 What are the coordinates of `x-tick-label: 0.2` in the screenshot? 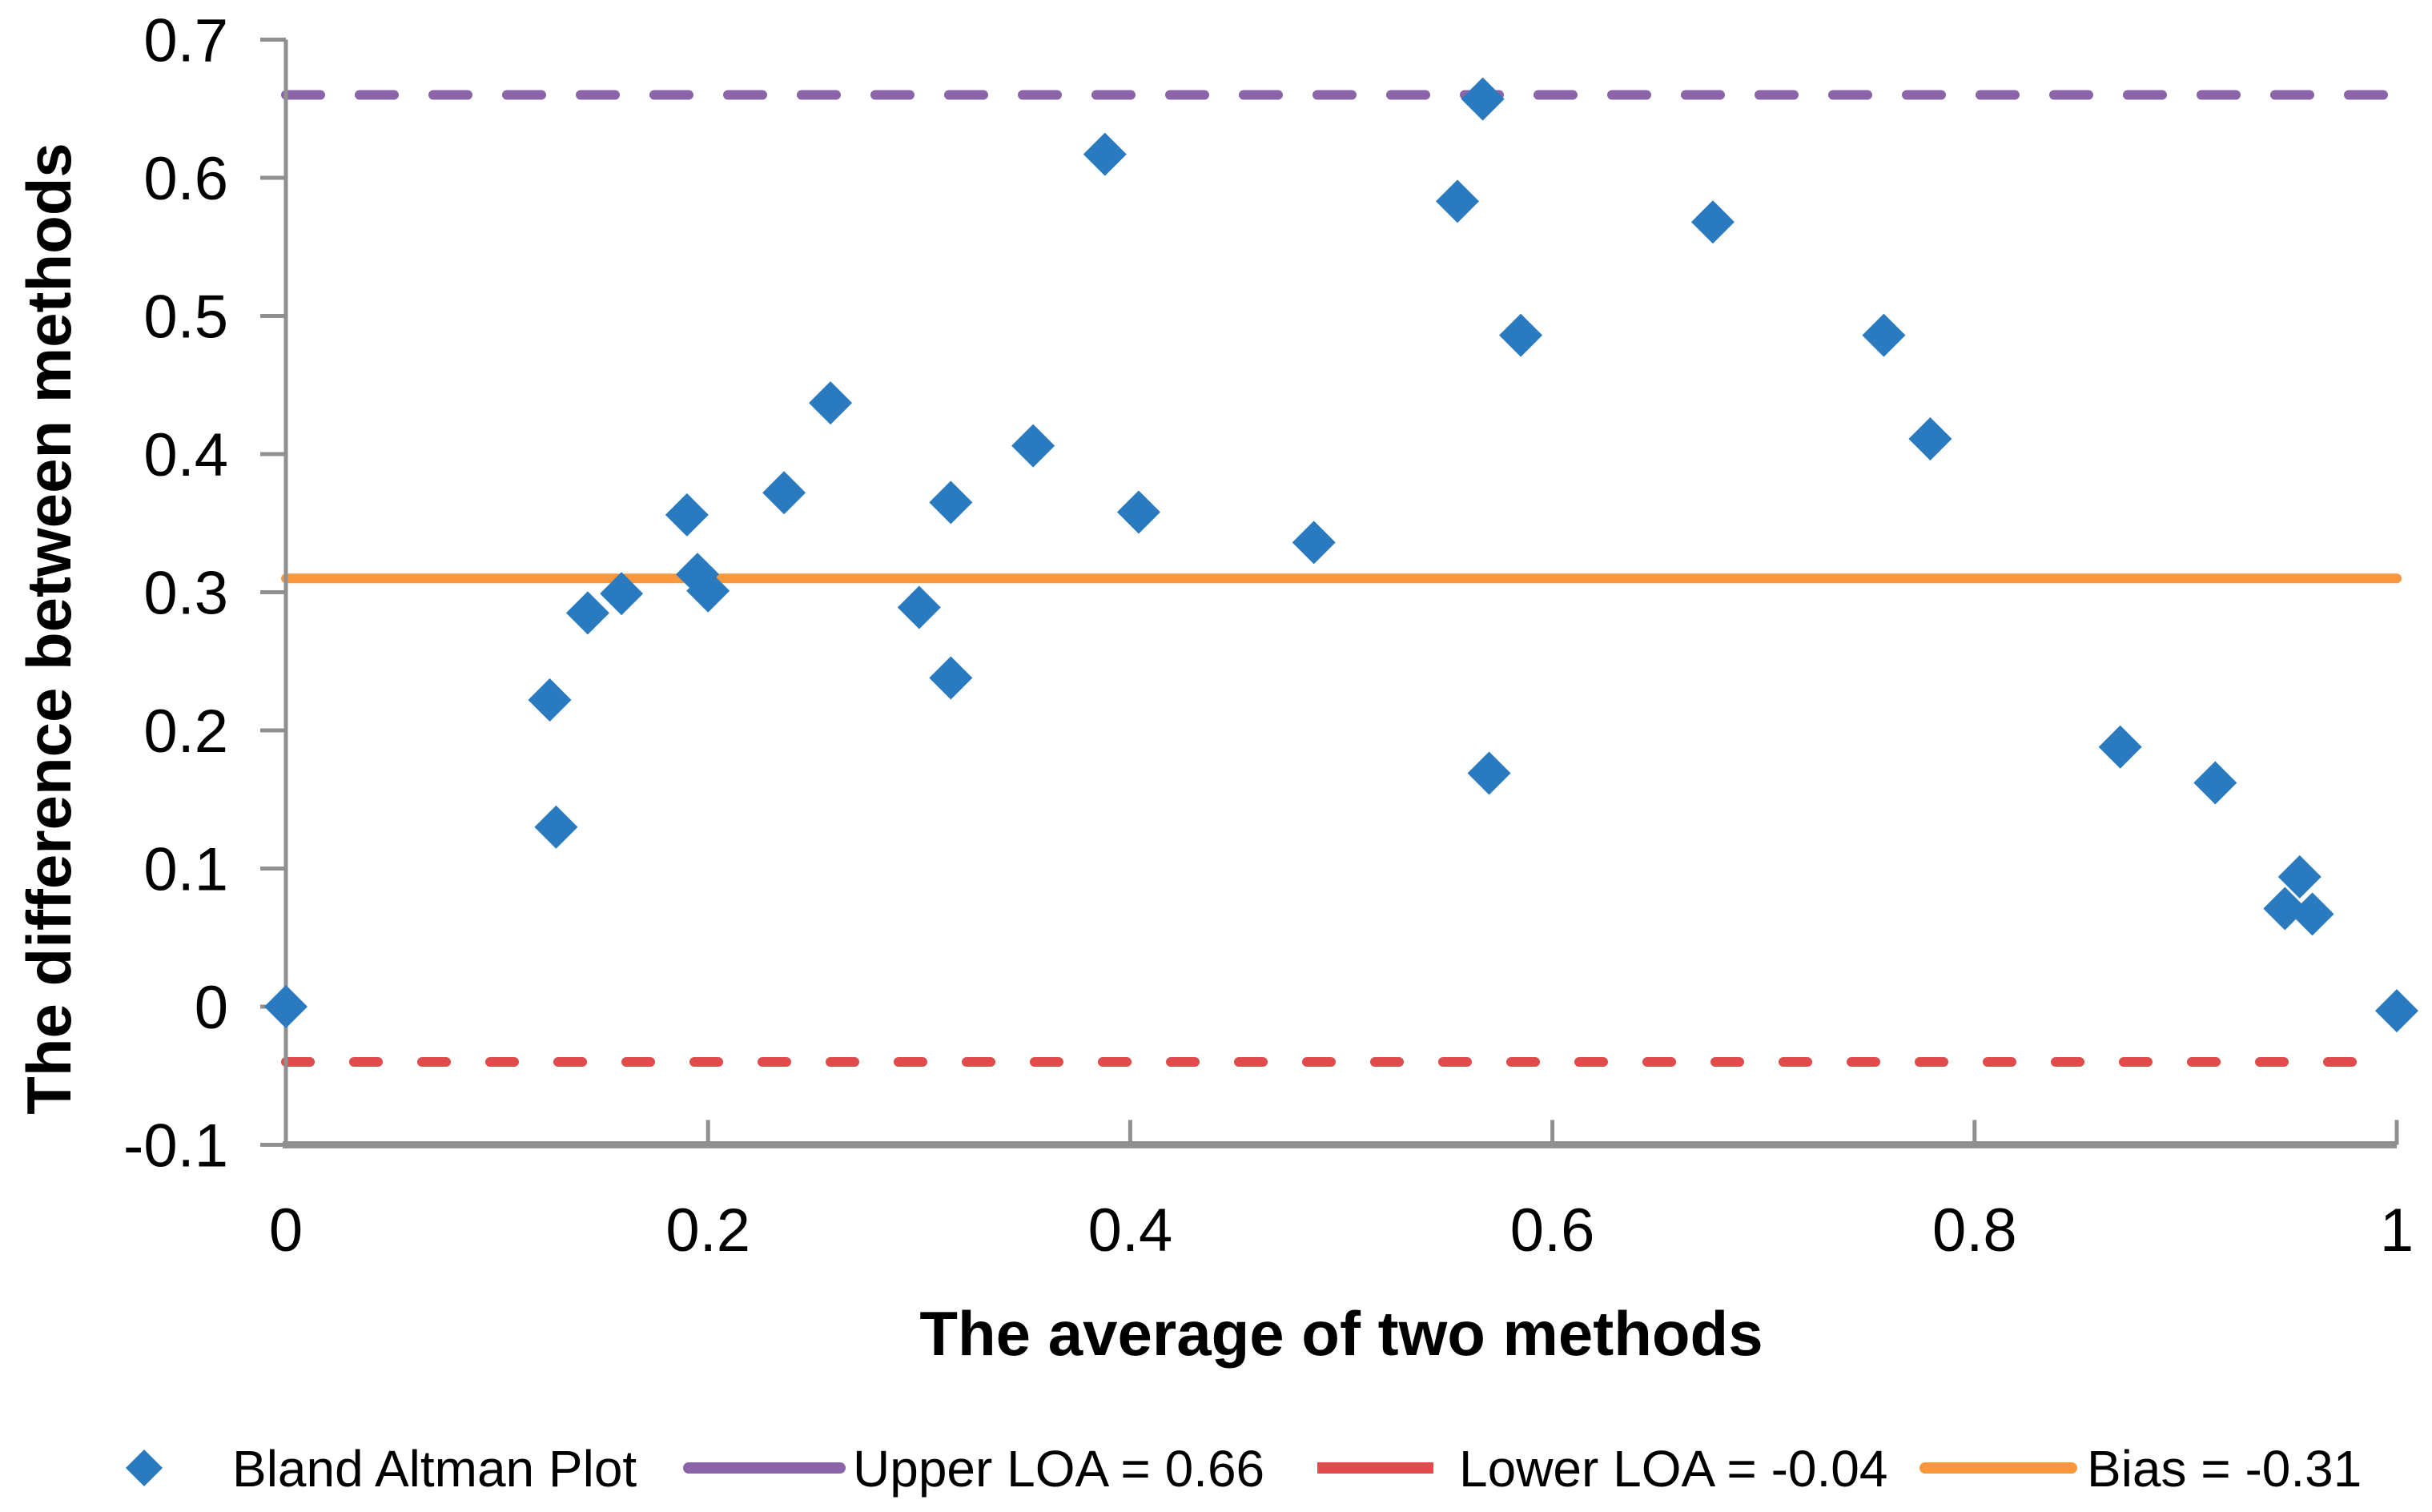 It's located at (708, 1230).